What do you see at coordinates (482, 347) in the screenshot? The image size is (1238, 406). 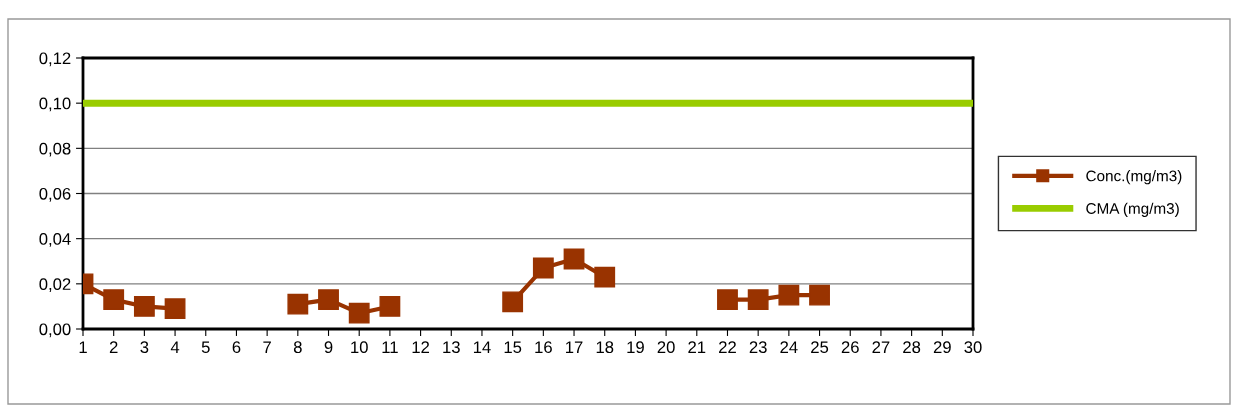 I see `x-tick-label: 14` at bounding box center [482, 347].